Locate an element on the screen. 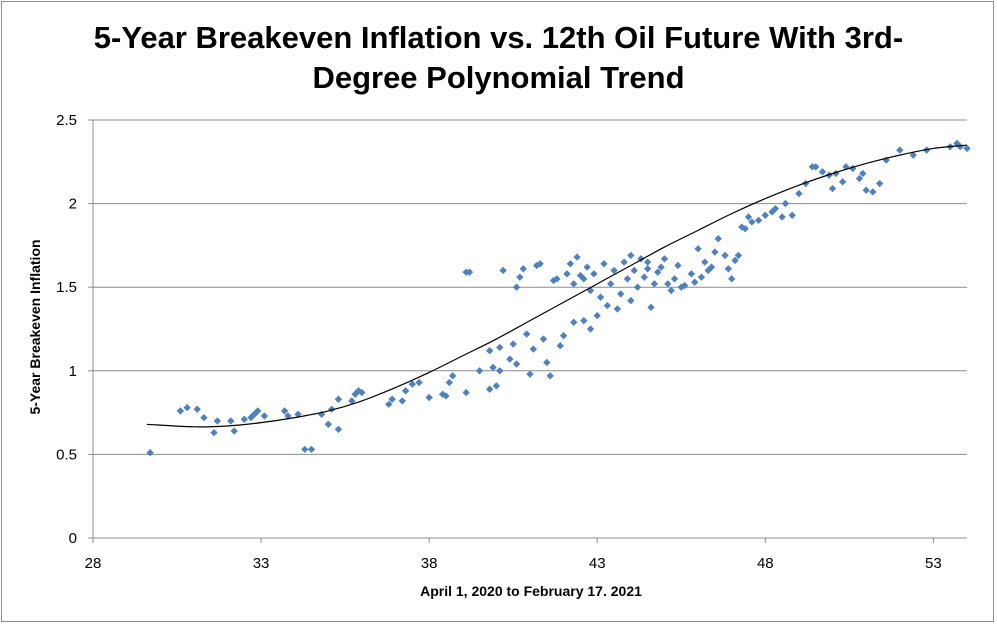  y-axis-label: 5-Year Breakeven Inflation is located at coordinates (35, 326).